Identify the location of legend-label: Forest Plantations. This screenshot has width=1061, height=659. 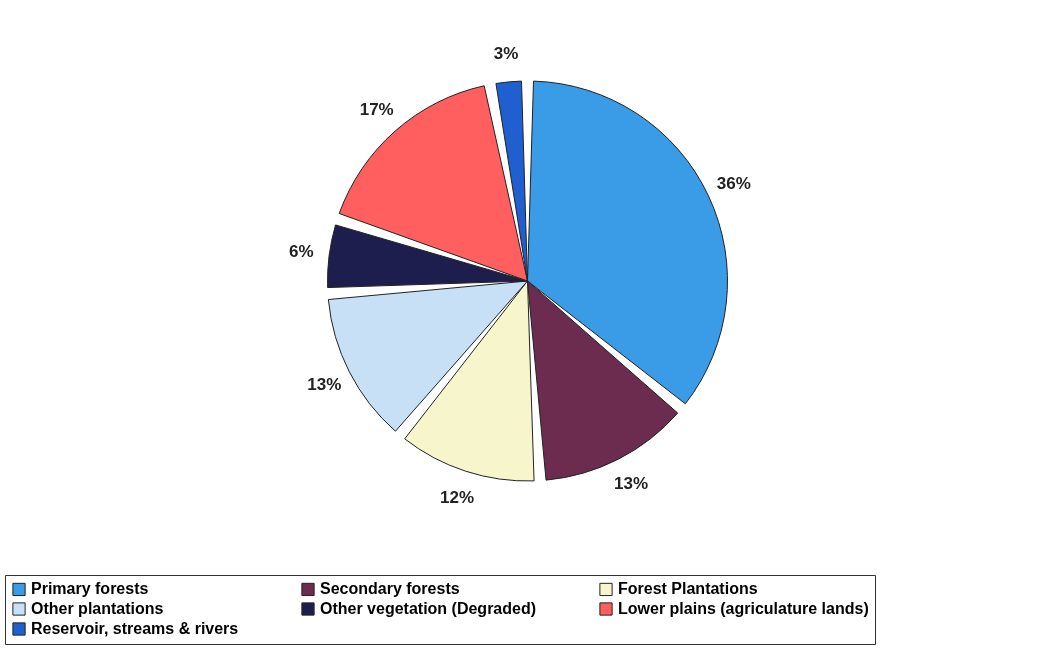
(688, 589).